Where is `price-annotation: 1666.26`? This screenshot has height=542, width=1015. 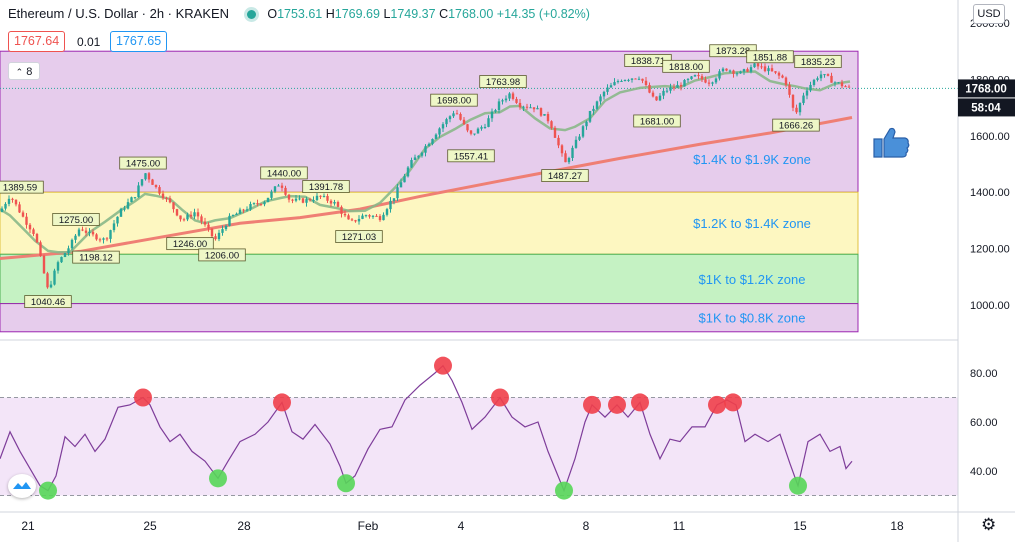 price-annotation: 1666.26 is located at coordinates (796, 126).